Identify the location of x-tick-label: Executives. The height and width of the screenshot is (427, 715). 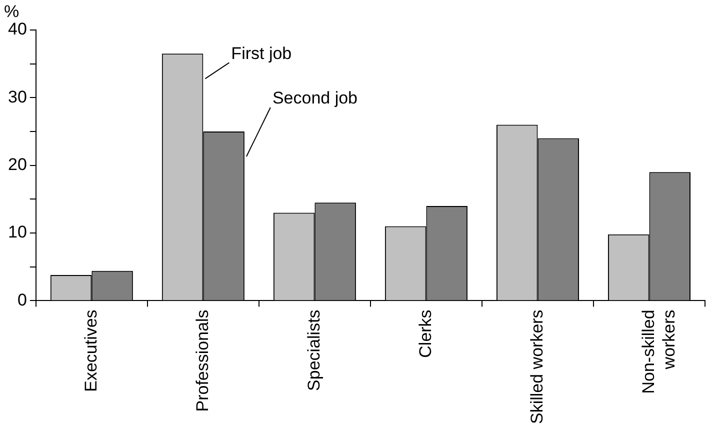
(90, 351).